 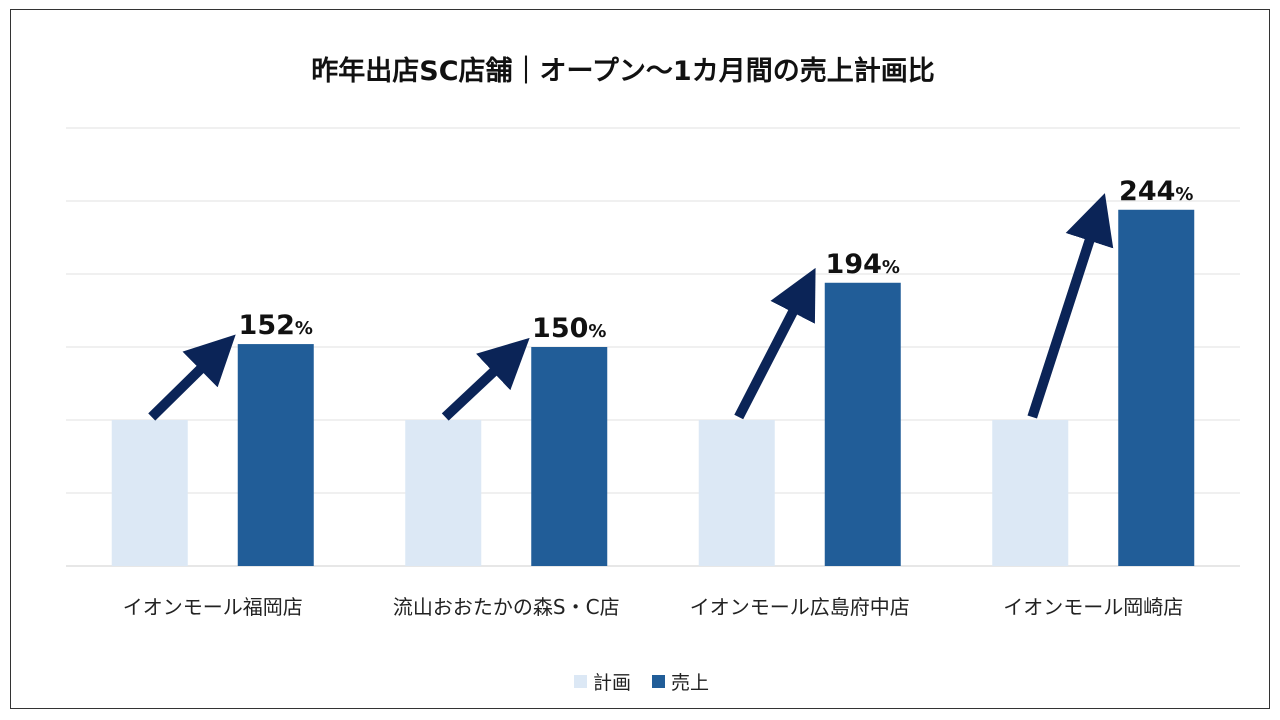 What do you see at coordinates (622, 71) in the screenshot?
I see `chart-title: 昨年出店SC店舗｜オープン～1カ月間の売上計画比` at bounding box center [622, 71].